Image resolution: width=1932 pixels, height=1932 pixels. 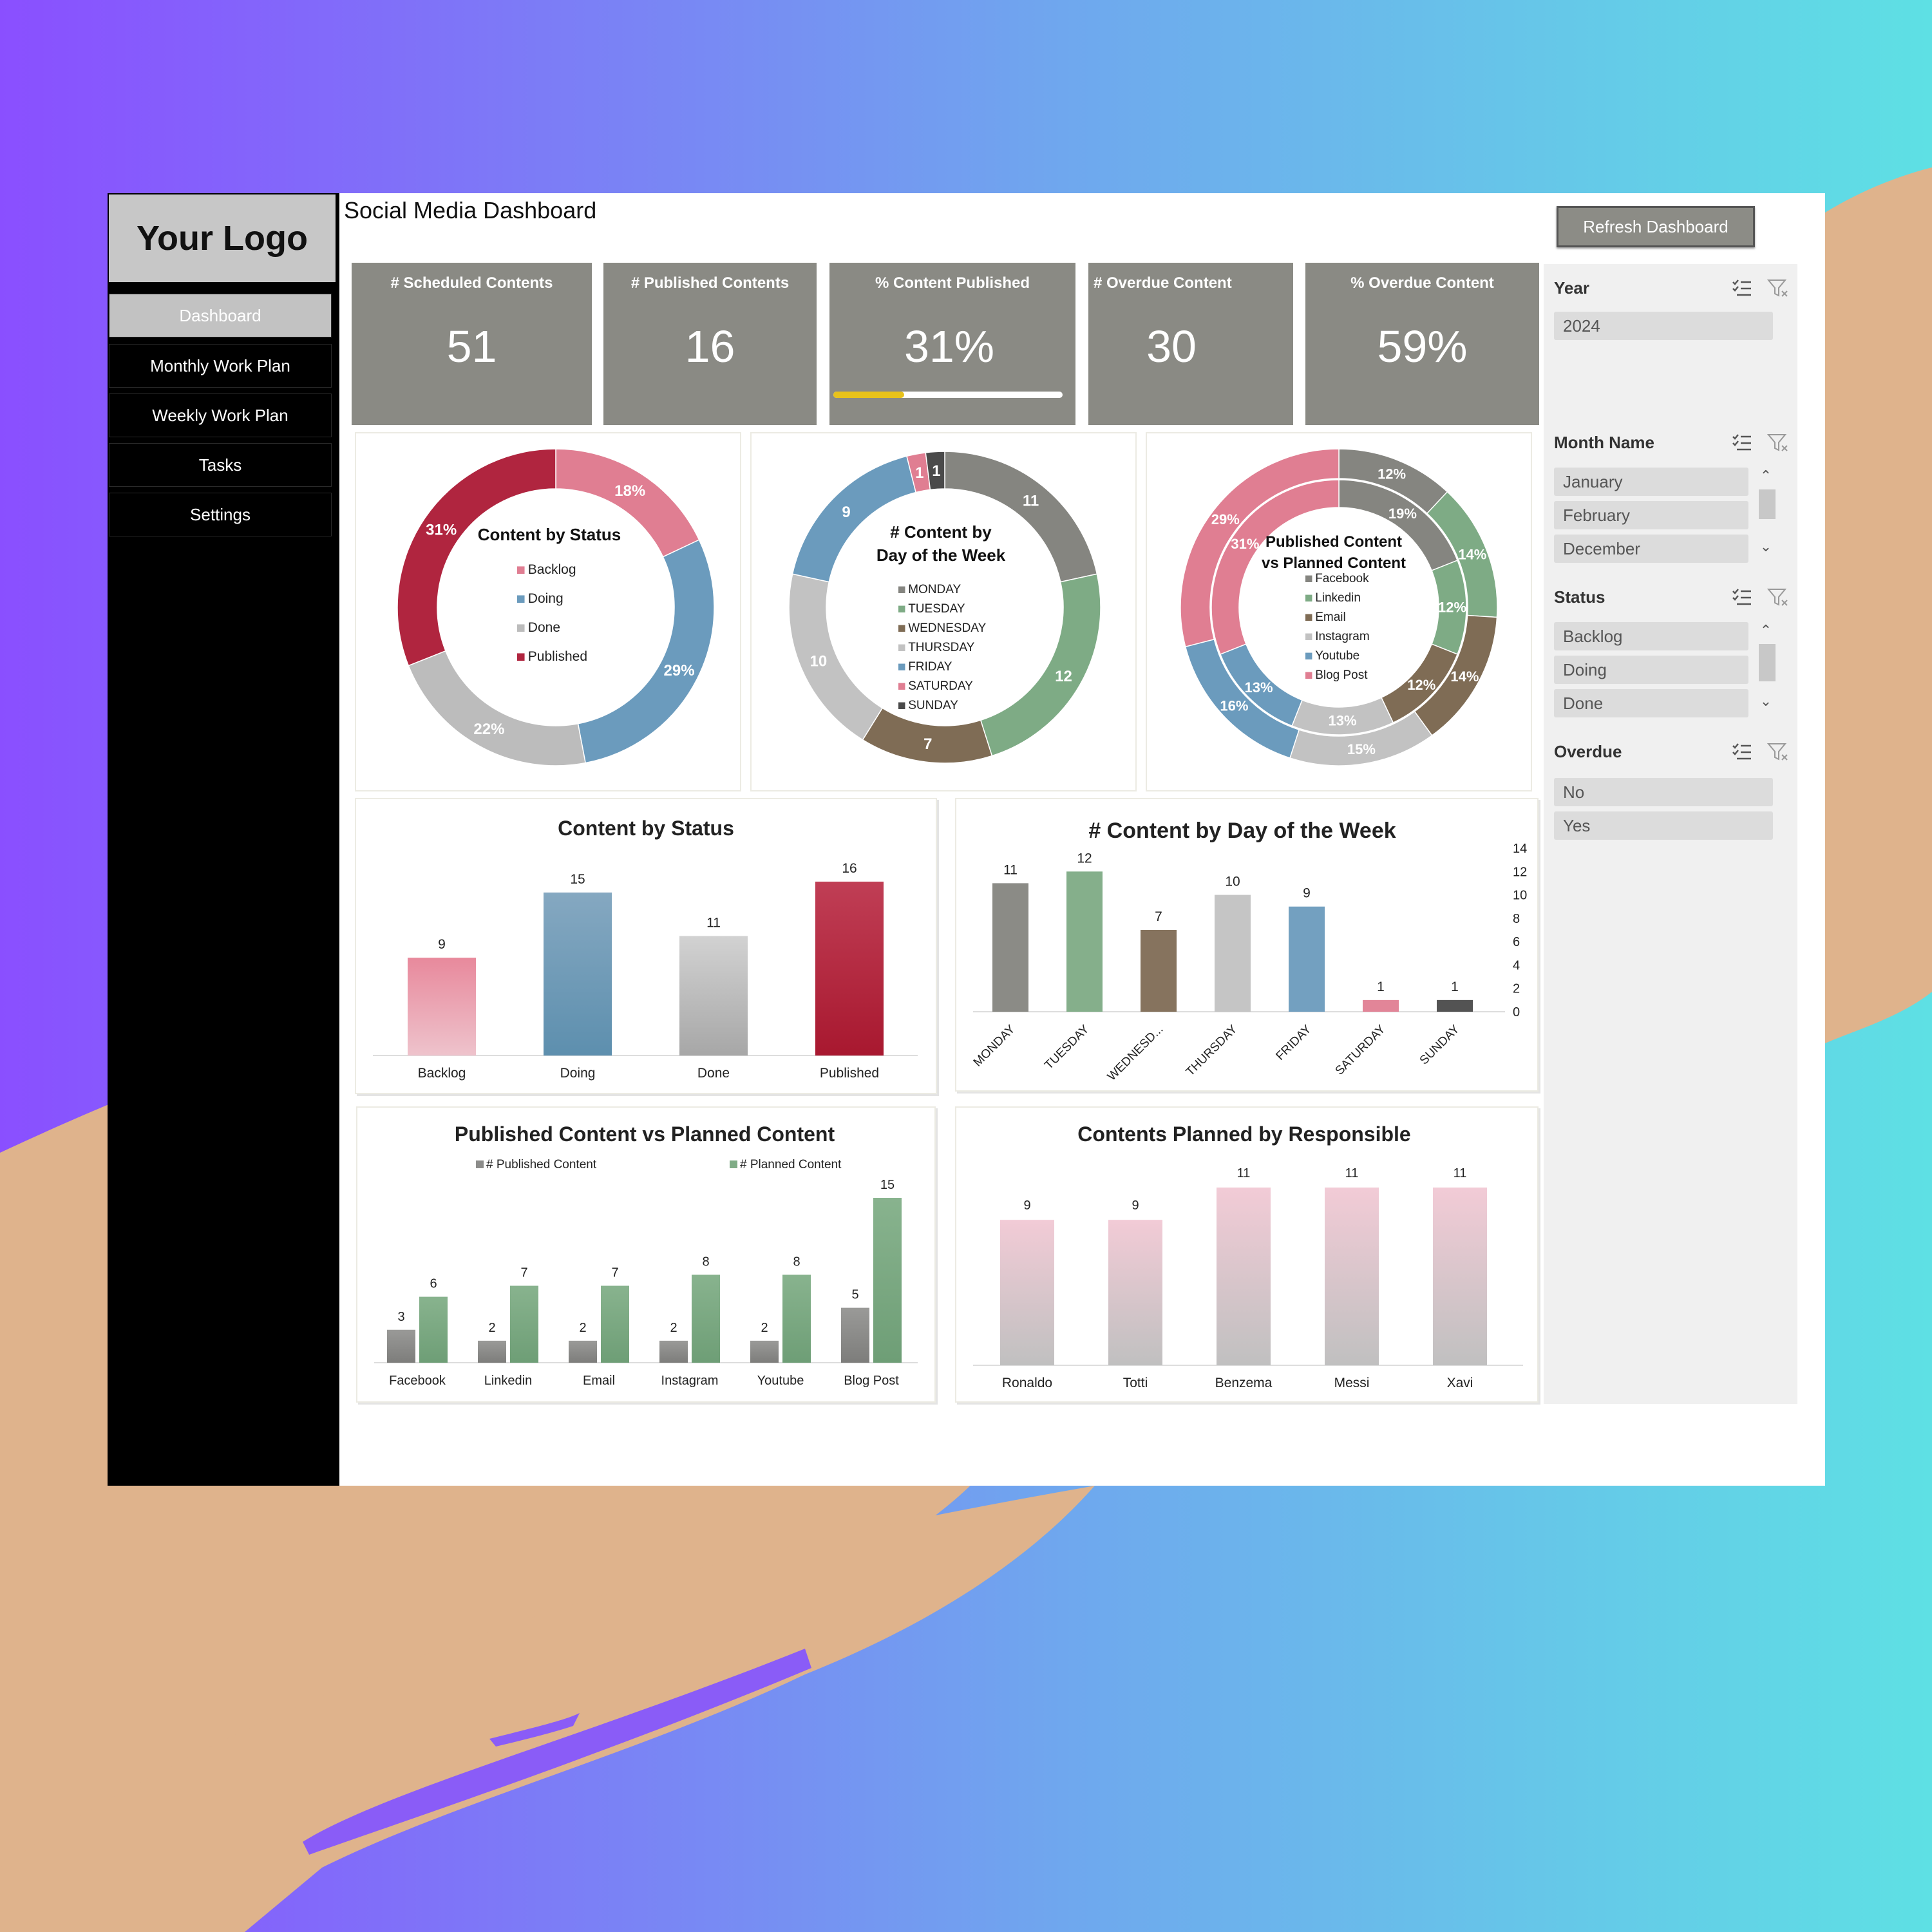 What do you see at coordinates (221, 315) in the screenshot?
I see `nav-dashboard-button: Dashboard` at bounding box center [221, 315].